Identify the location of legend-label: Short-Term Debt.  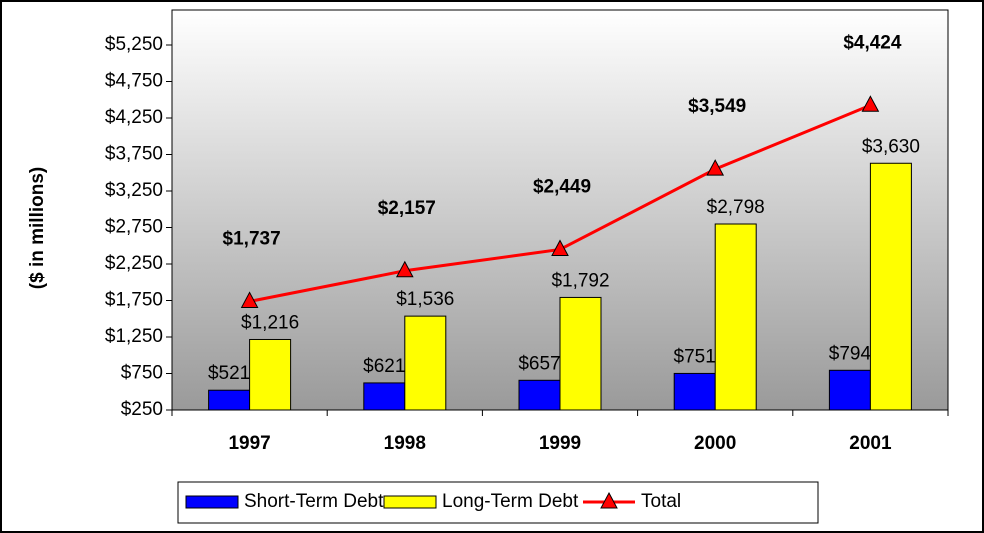
(314, 501).